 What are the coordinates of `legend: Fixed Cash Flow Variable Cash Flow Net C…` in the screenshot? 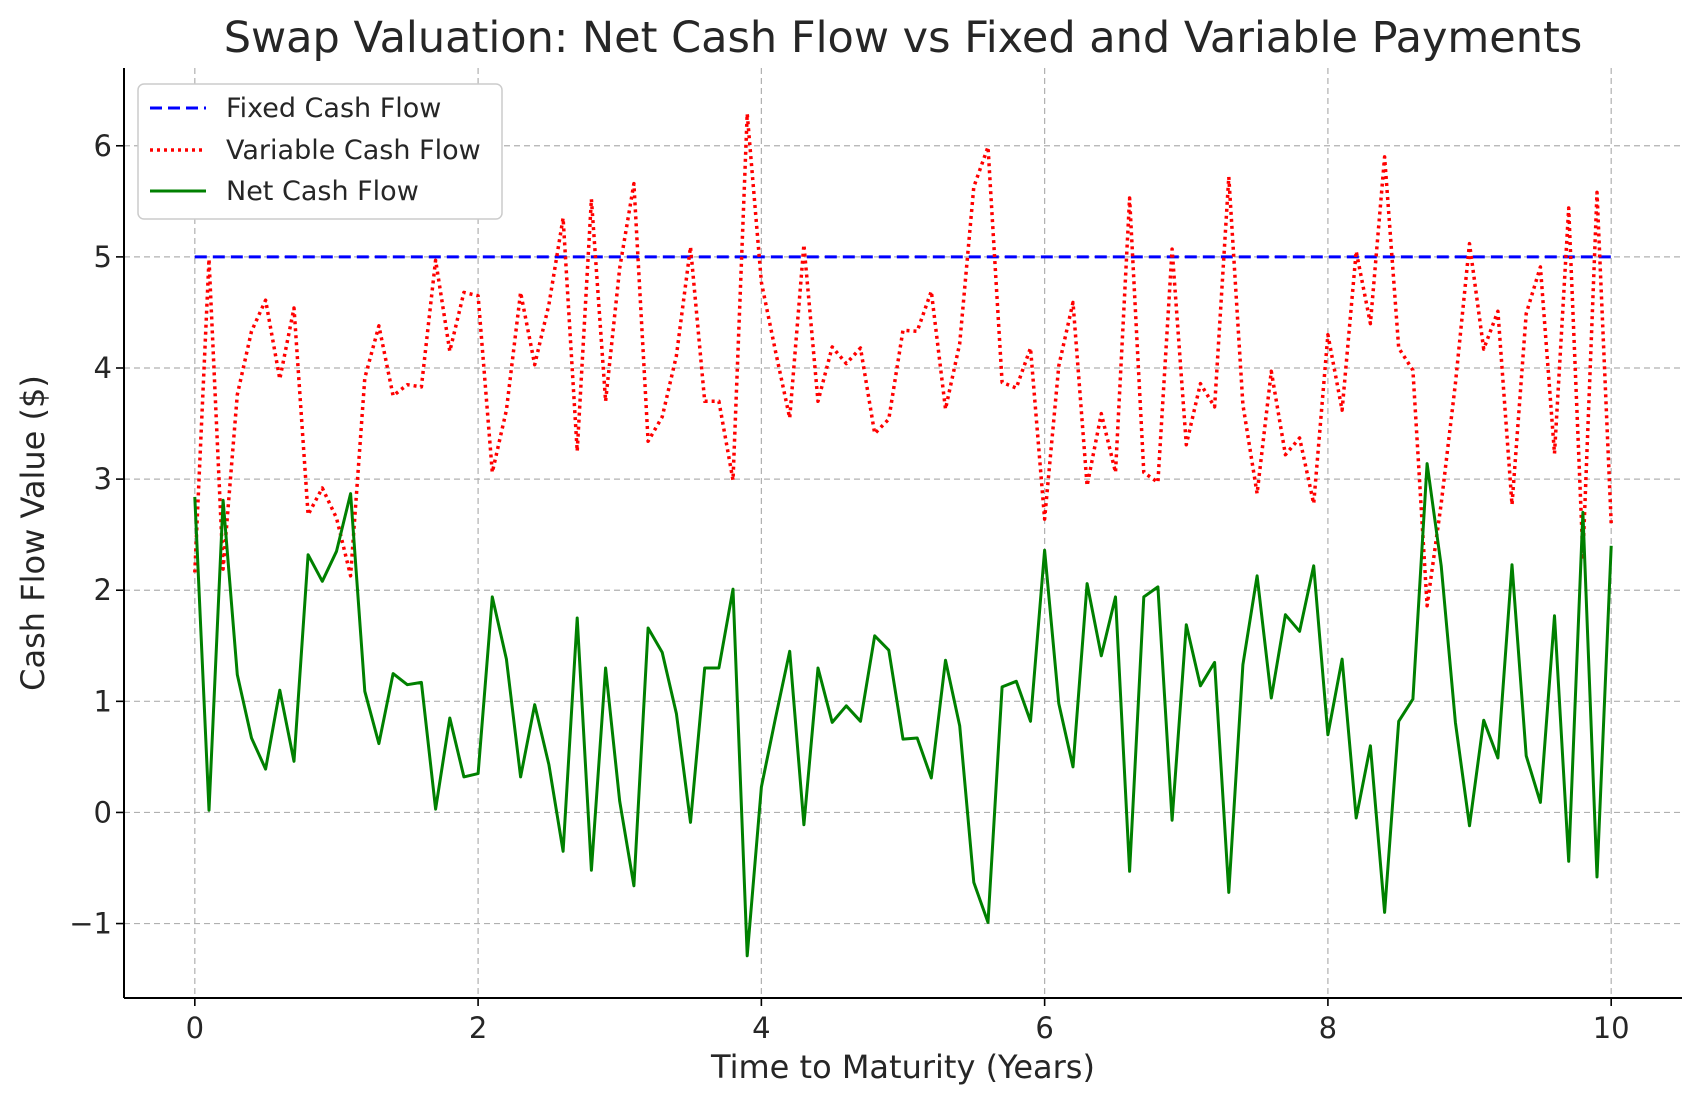 It's located at (320, 151).